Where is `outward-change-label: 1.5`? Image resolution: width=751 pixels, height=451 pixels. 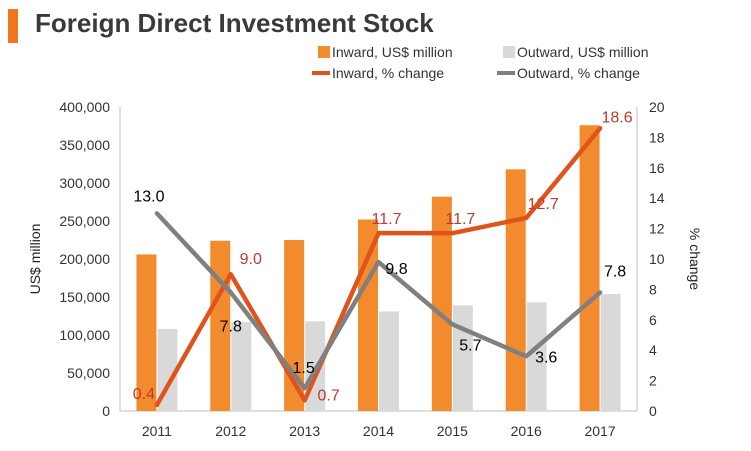 outward-change-label: 1.5 is located at coordinates (304, 368).